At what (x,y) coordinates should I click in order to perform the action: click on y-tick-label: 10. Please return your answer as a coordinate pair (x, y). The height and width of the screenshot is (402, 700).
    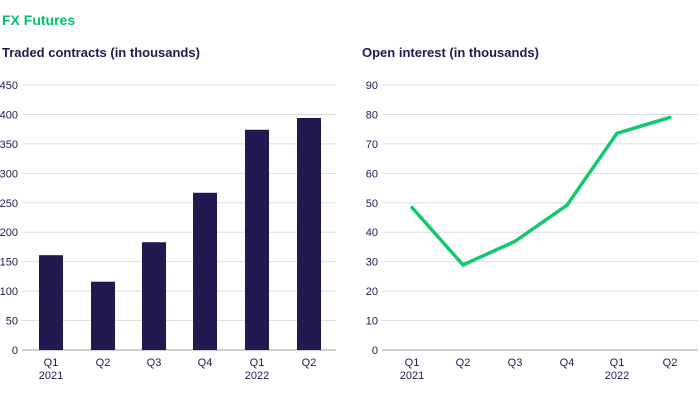
    Looking at the image, I should click on (372, 322).